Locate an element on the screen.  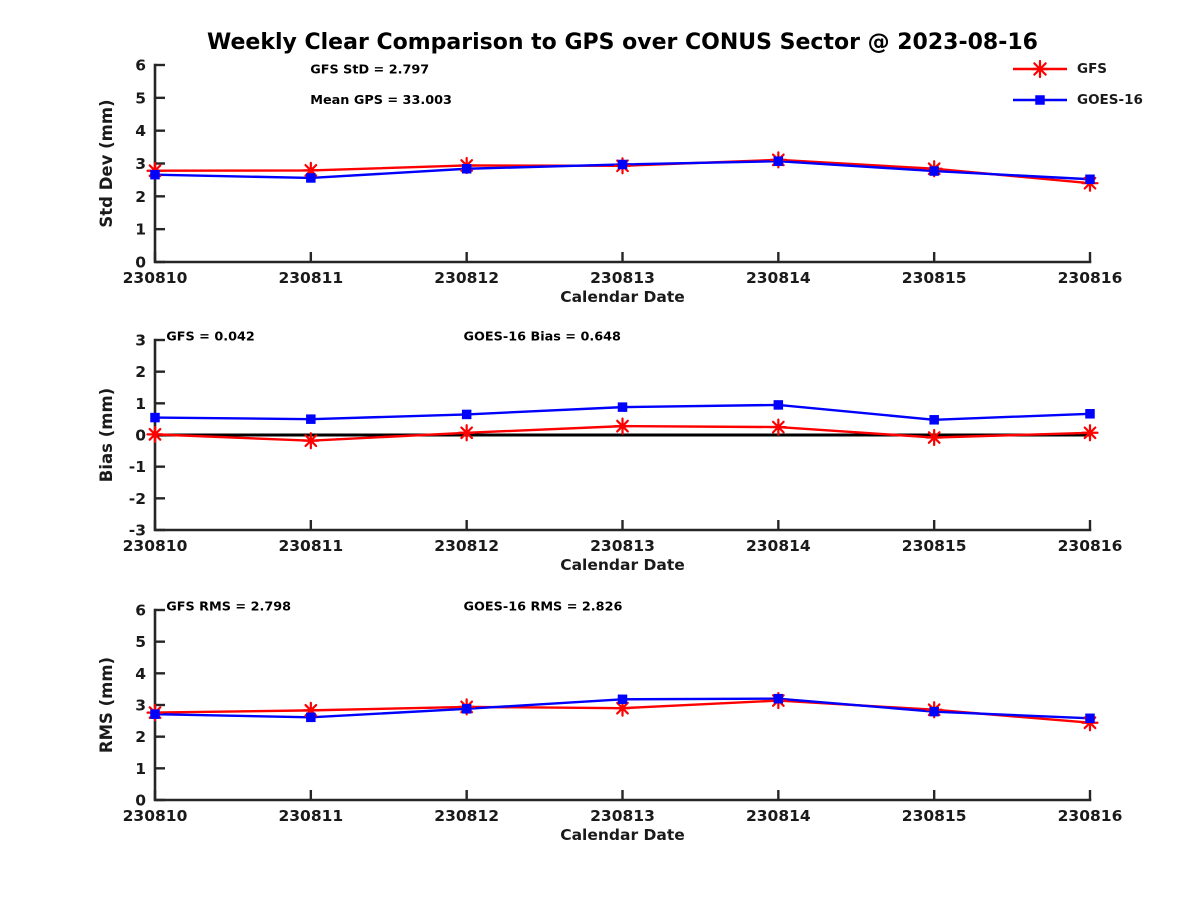
bias-ytick: -1 is located at coordinates (137, 467).